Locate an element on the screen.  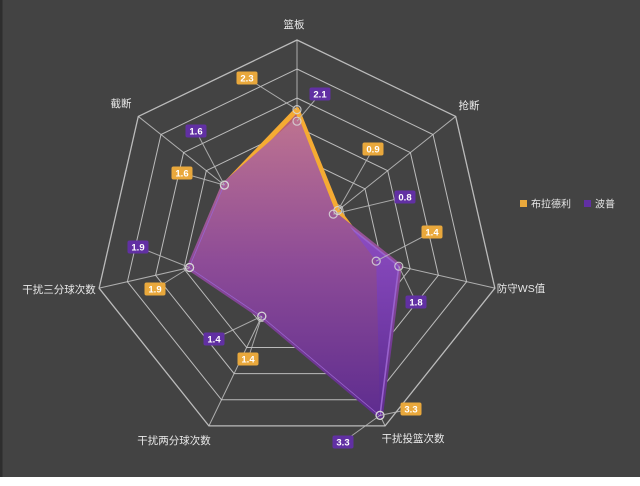
legend-item-pope: 波普 is located at coordinates (599, 204).